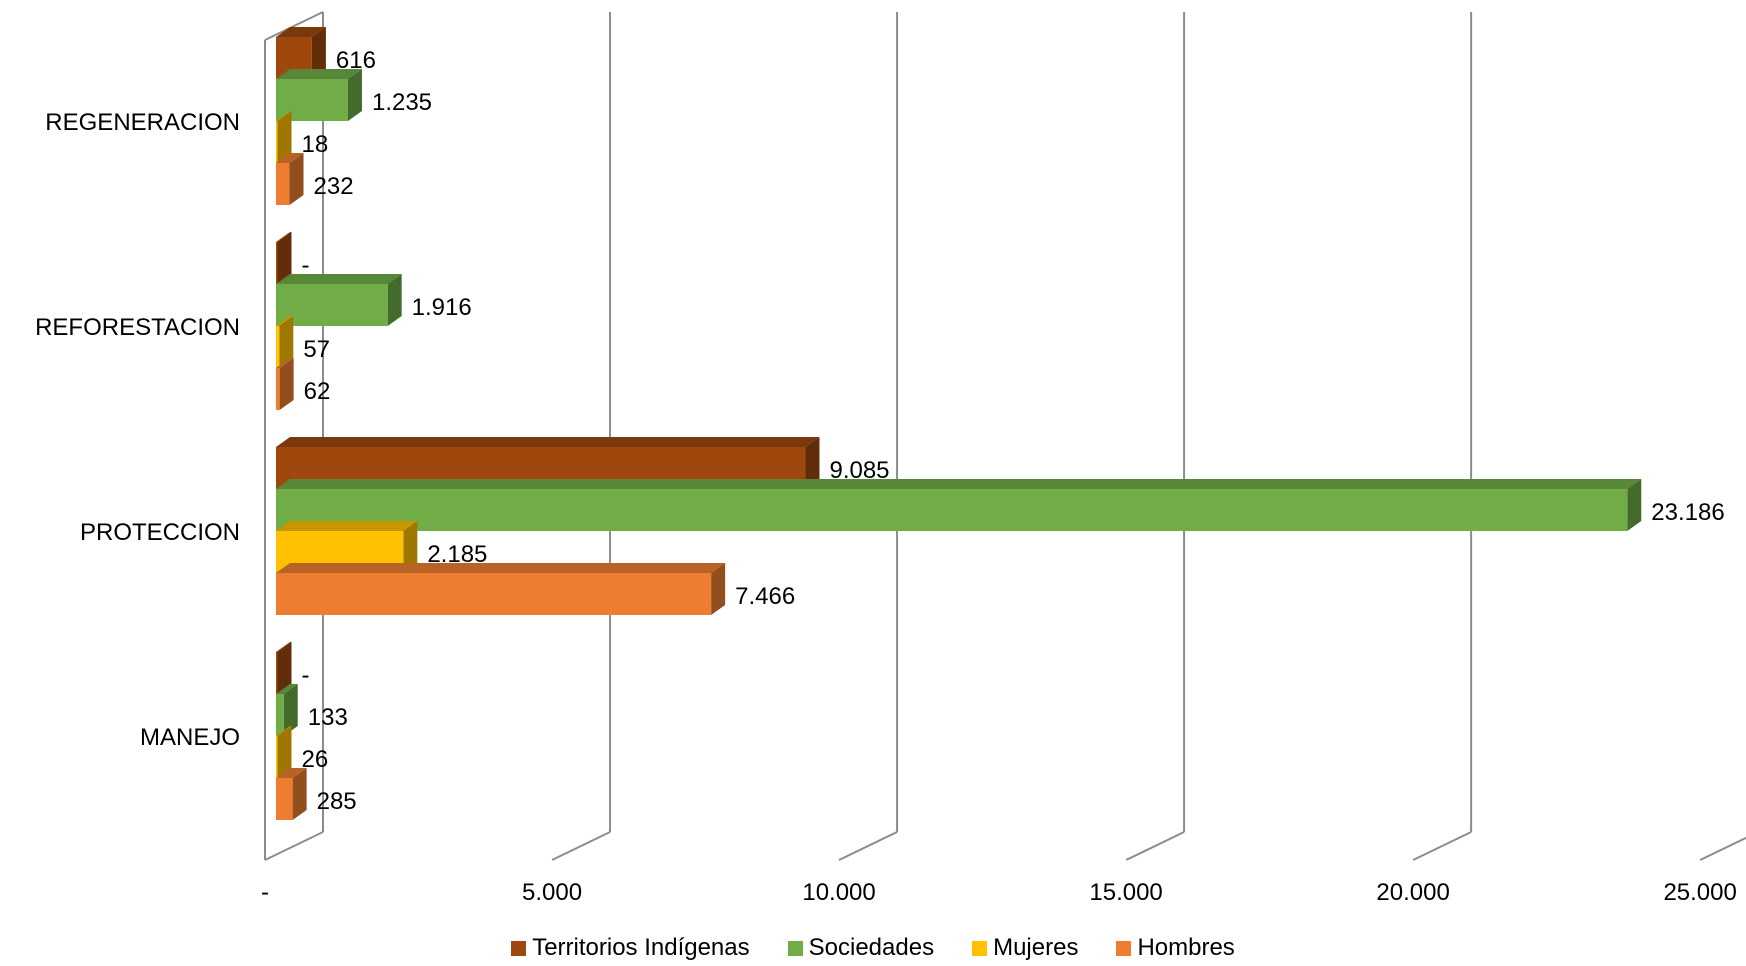  What do you see at coordinates (1687, 512) in the screenshot?
I see `data-label: 23.186` at bounding box center [1687, 512].